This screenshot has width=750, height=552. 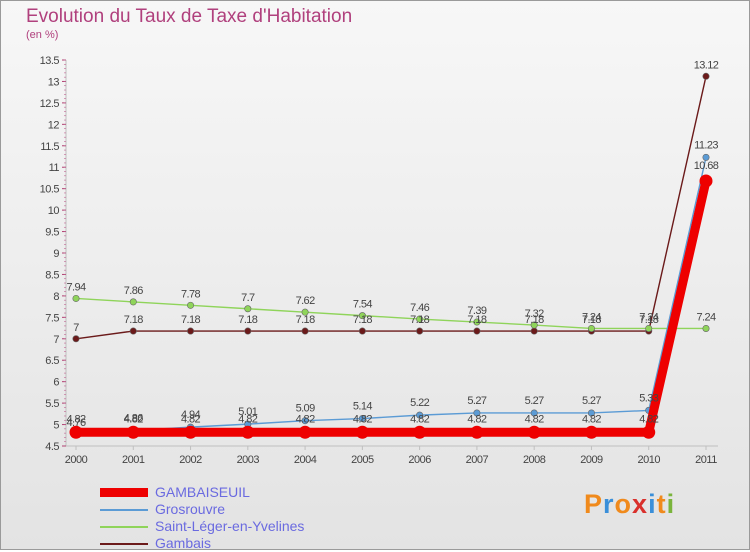 I want to click on data-label: 5.01, so click(x=247, y=412).